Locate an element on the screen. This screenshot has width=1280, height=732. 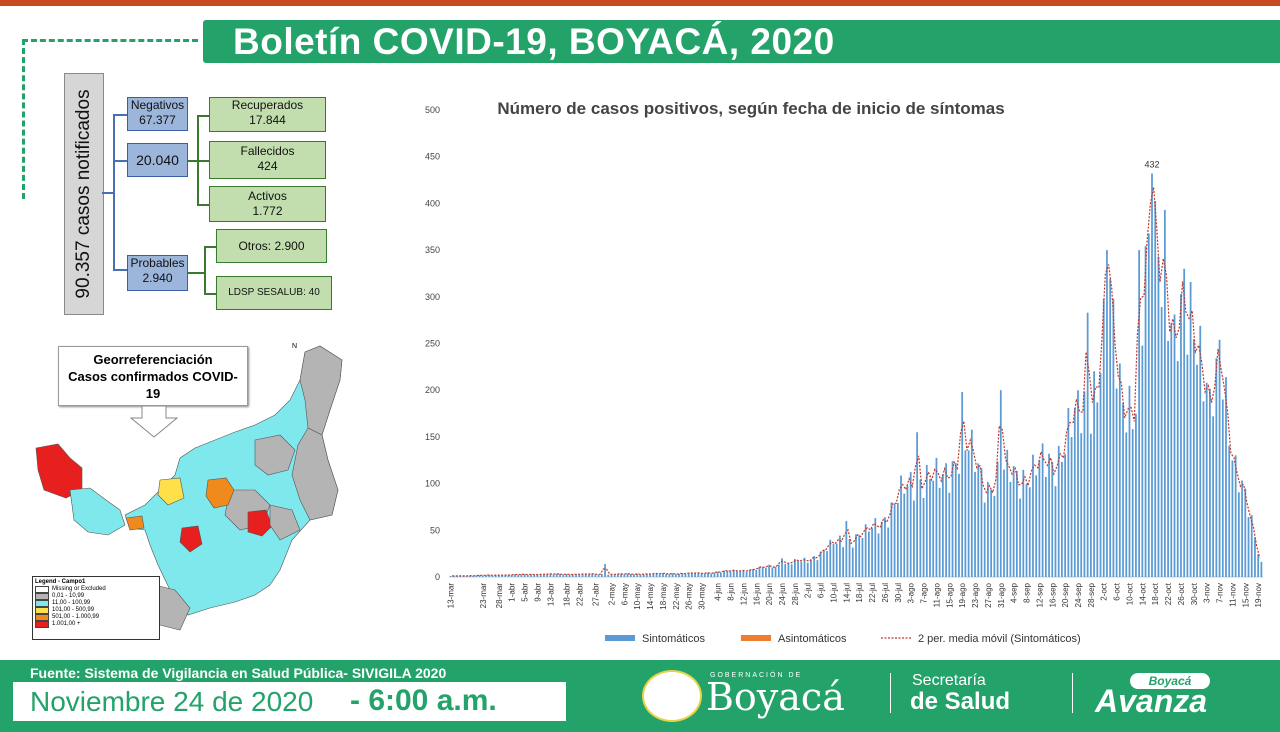
x-tick-label: 14-jul is located at coordinates (846, 593).